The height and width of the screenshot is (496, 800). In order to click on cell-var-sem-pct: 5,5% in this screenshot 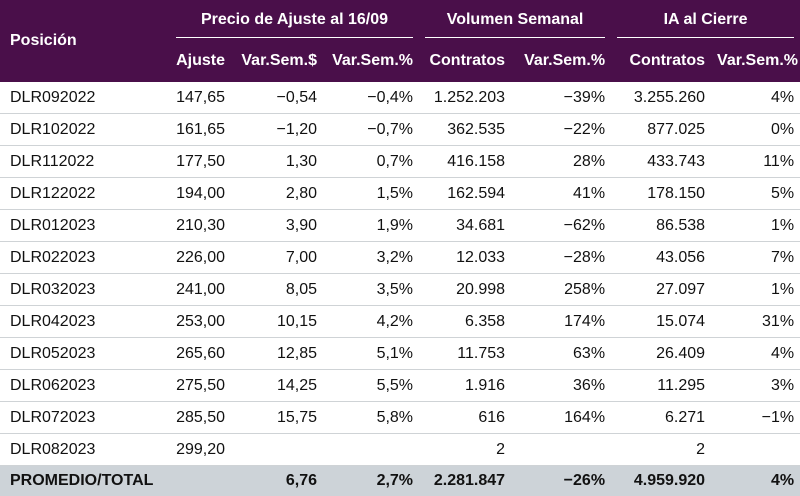, I will do `click(371, 386)`.